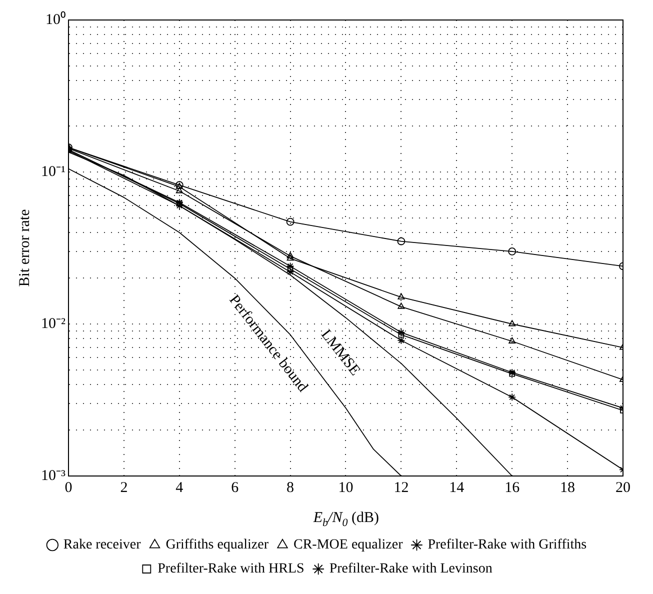 This screenshot has height=594, width=653. Describe the element at coordinates (623, 488) in the screenshot. I see `x-tick-label: 20` at that location.